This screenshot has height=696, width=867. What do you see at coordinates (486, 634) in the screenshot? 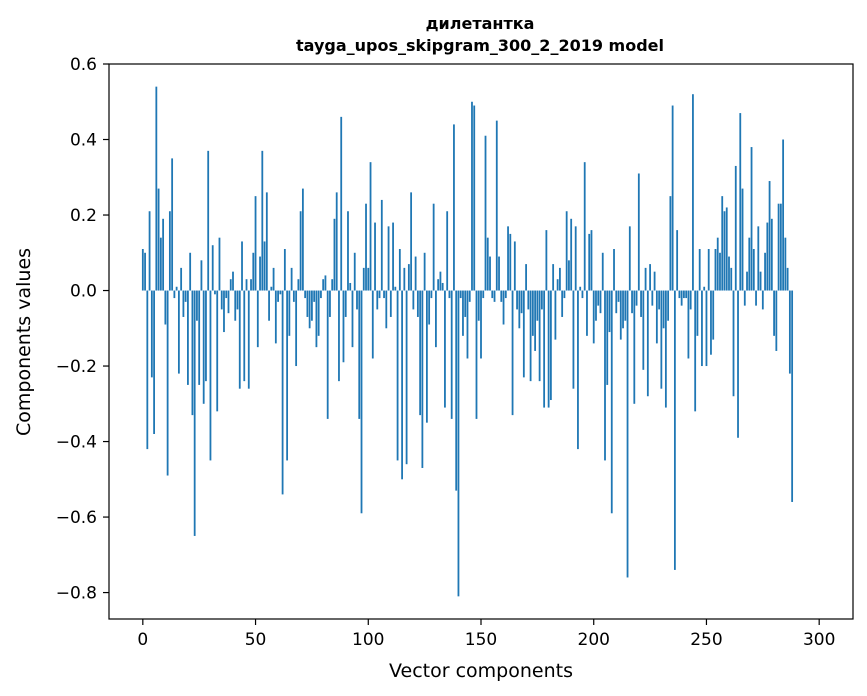
I see `x-axis-ticks: 0 50 100 150 200 250 300` at bounding box center [486, 634].